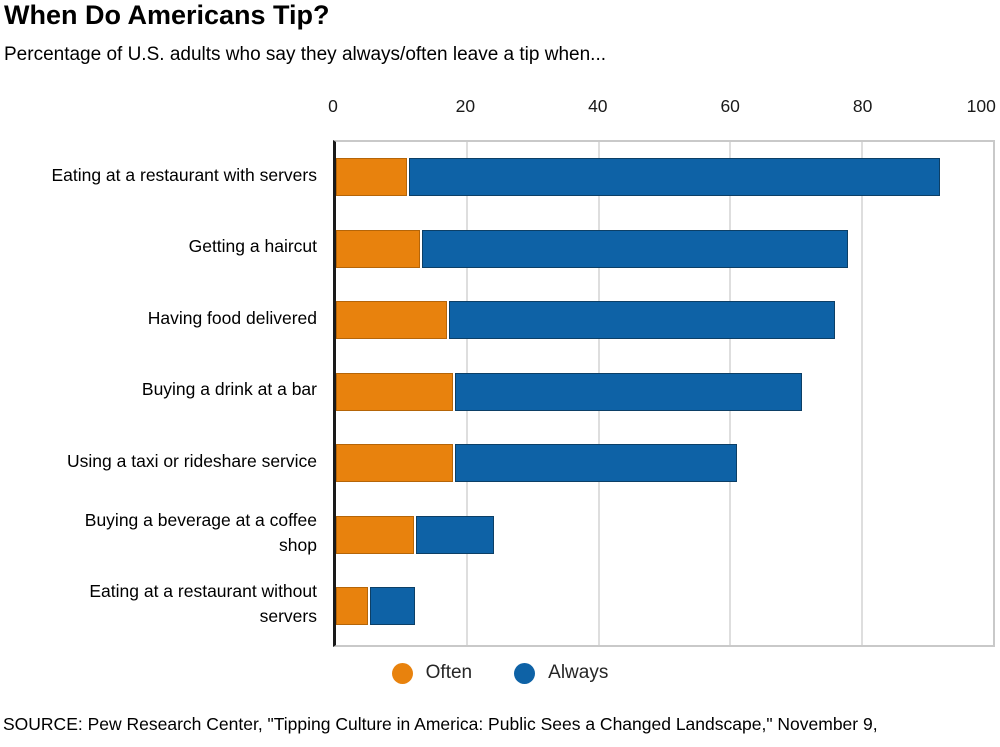 The height and width of the screenshot is (747, 1000). What do you see at coordinates (167, 15) in the screenshot?
I see `chart-title: When Do Americans Tip?` at bounding box center [167, 15].